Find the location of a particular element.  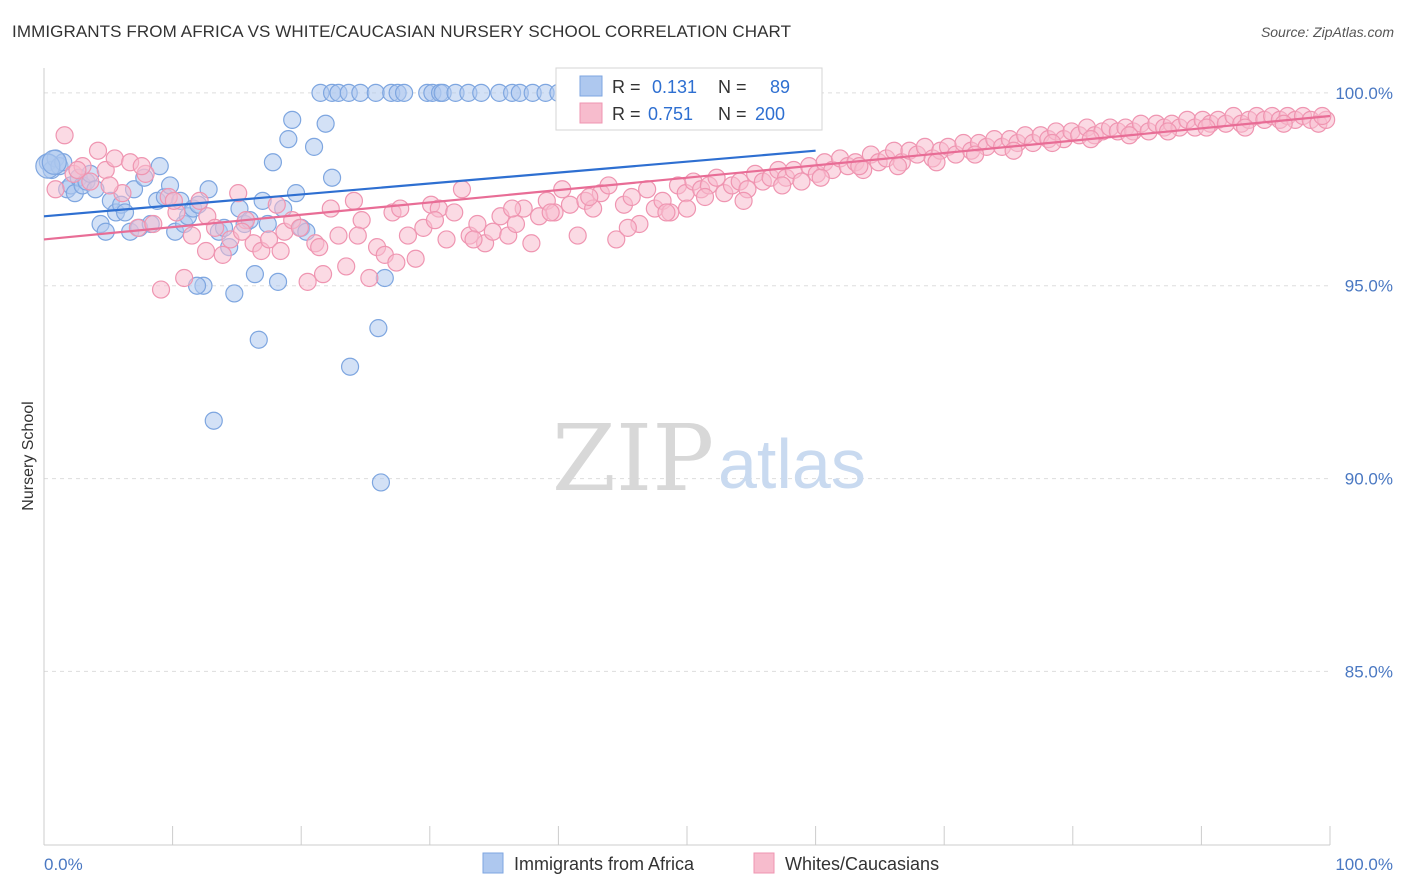

legend-label-whites: Whites/Caucasians is located at coordinates (862, 864).